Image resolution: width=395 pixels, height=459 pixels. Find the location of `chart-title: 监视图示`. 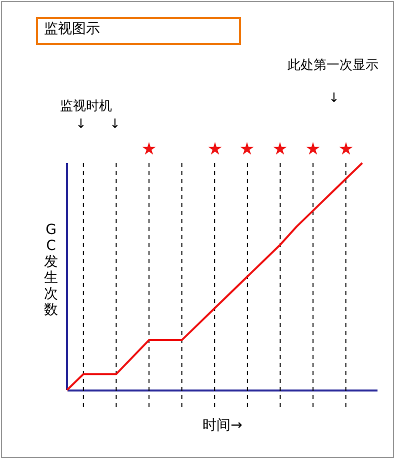

chart-title: 监视图示 is located at coordinates (138, 31).